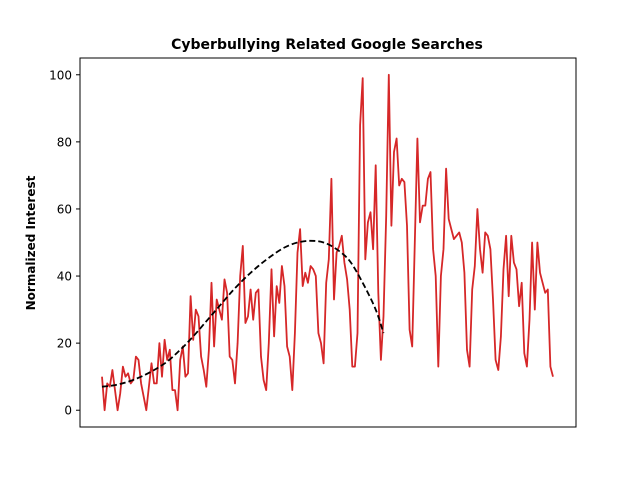 The height and width of the screenshot is (480, 640). Describe the element at coordinates (64, 277) in the screenshot. I see `y-tick-label: 40` at that location.